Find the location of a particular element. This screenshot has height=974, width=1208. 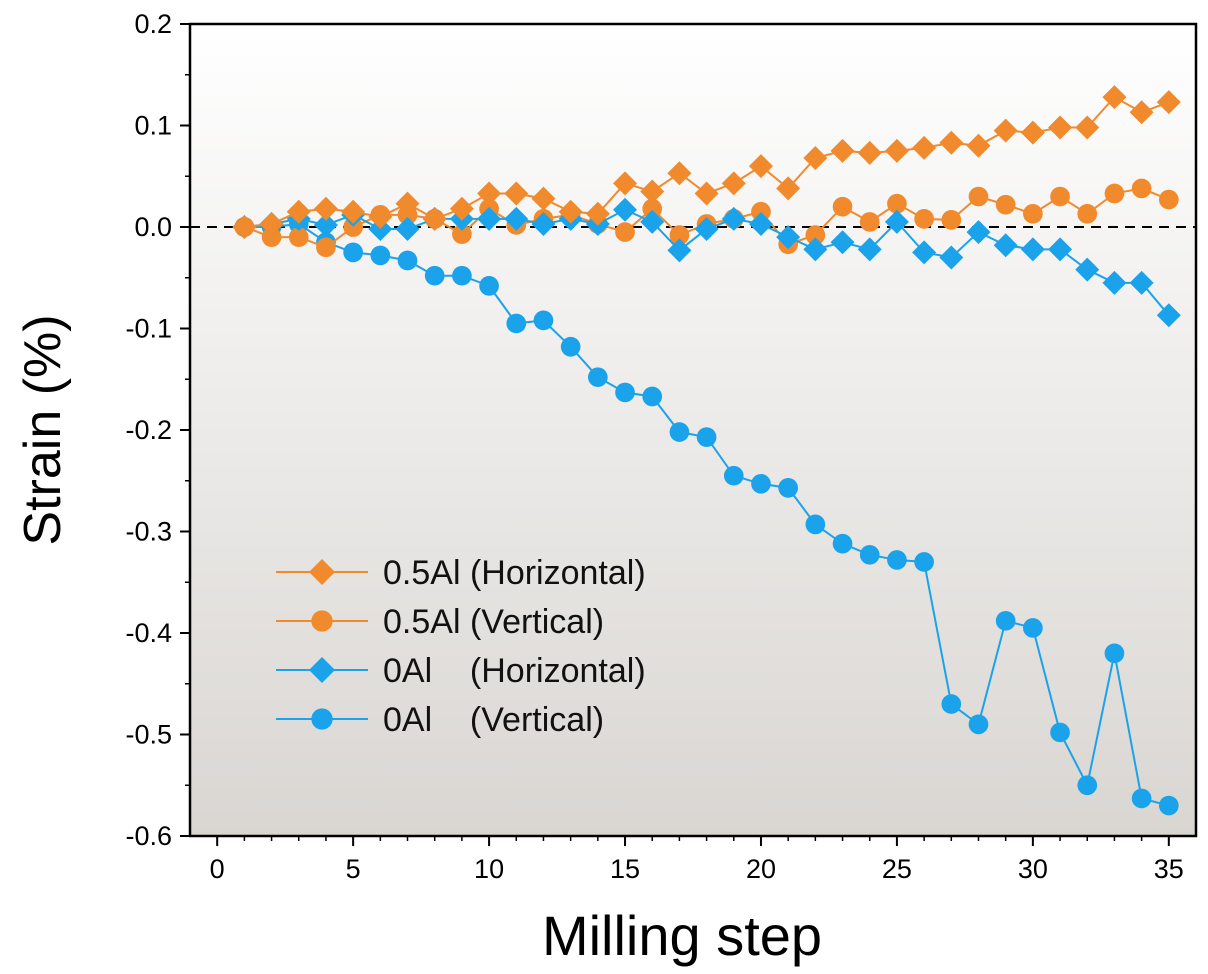

legend-item: 0.5Al (Vertical) is located at coordinates (440, 622).